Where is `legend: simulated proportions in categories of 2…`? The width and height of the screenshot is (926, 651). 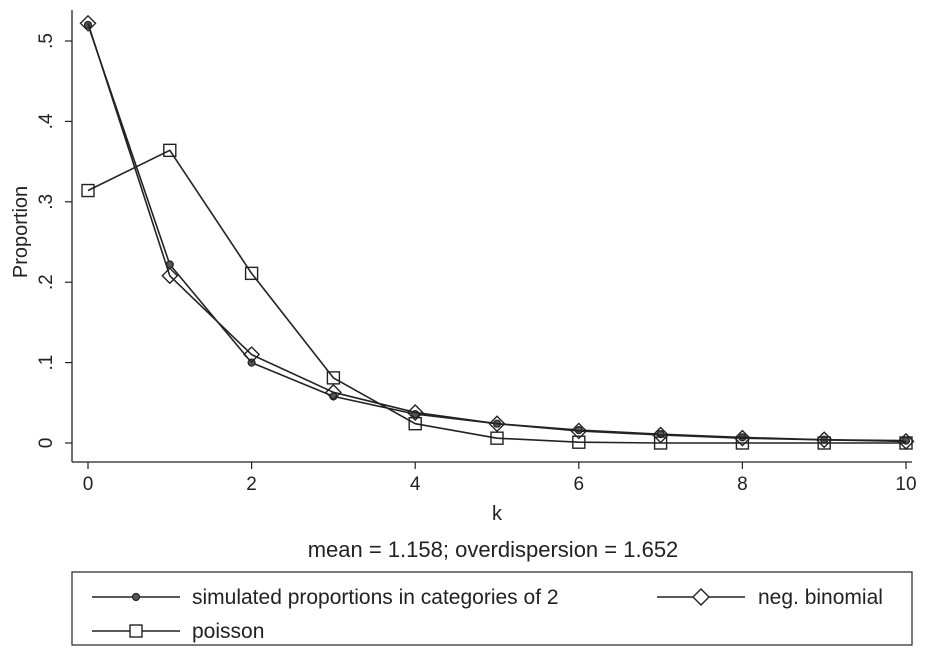
legend: simulated proportions in categories of 2… is located at coordinates (492, 608).